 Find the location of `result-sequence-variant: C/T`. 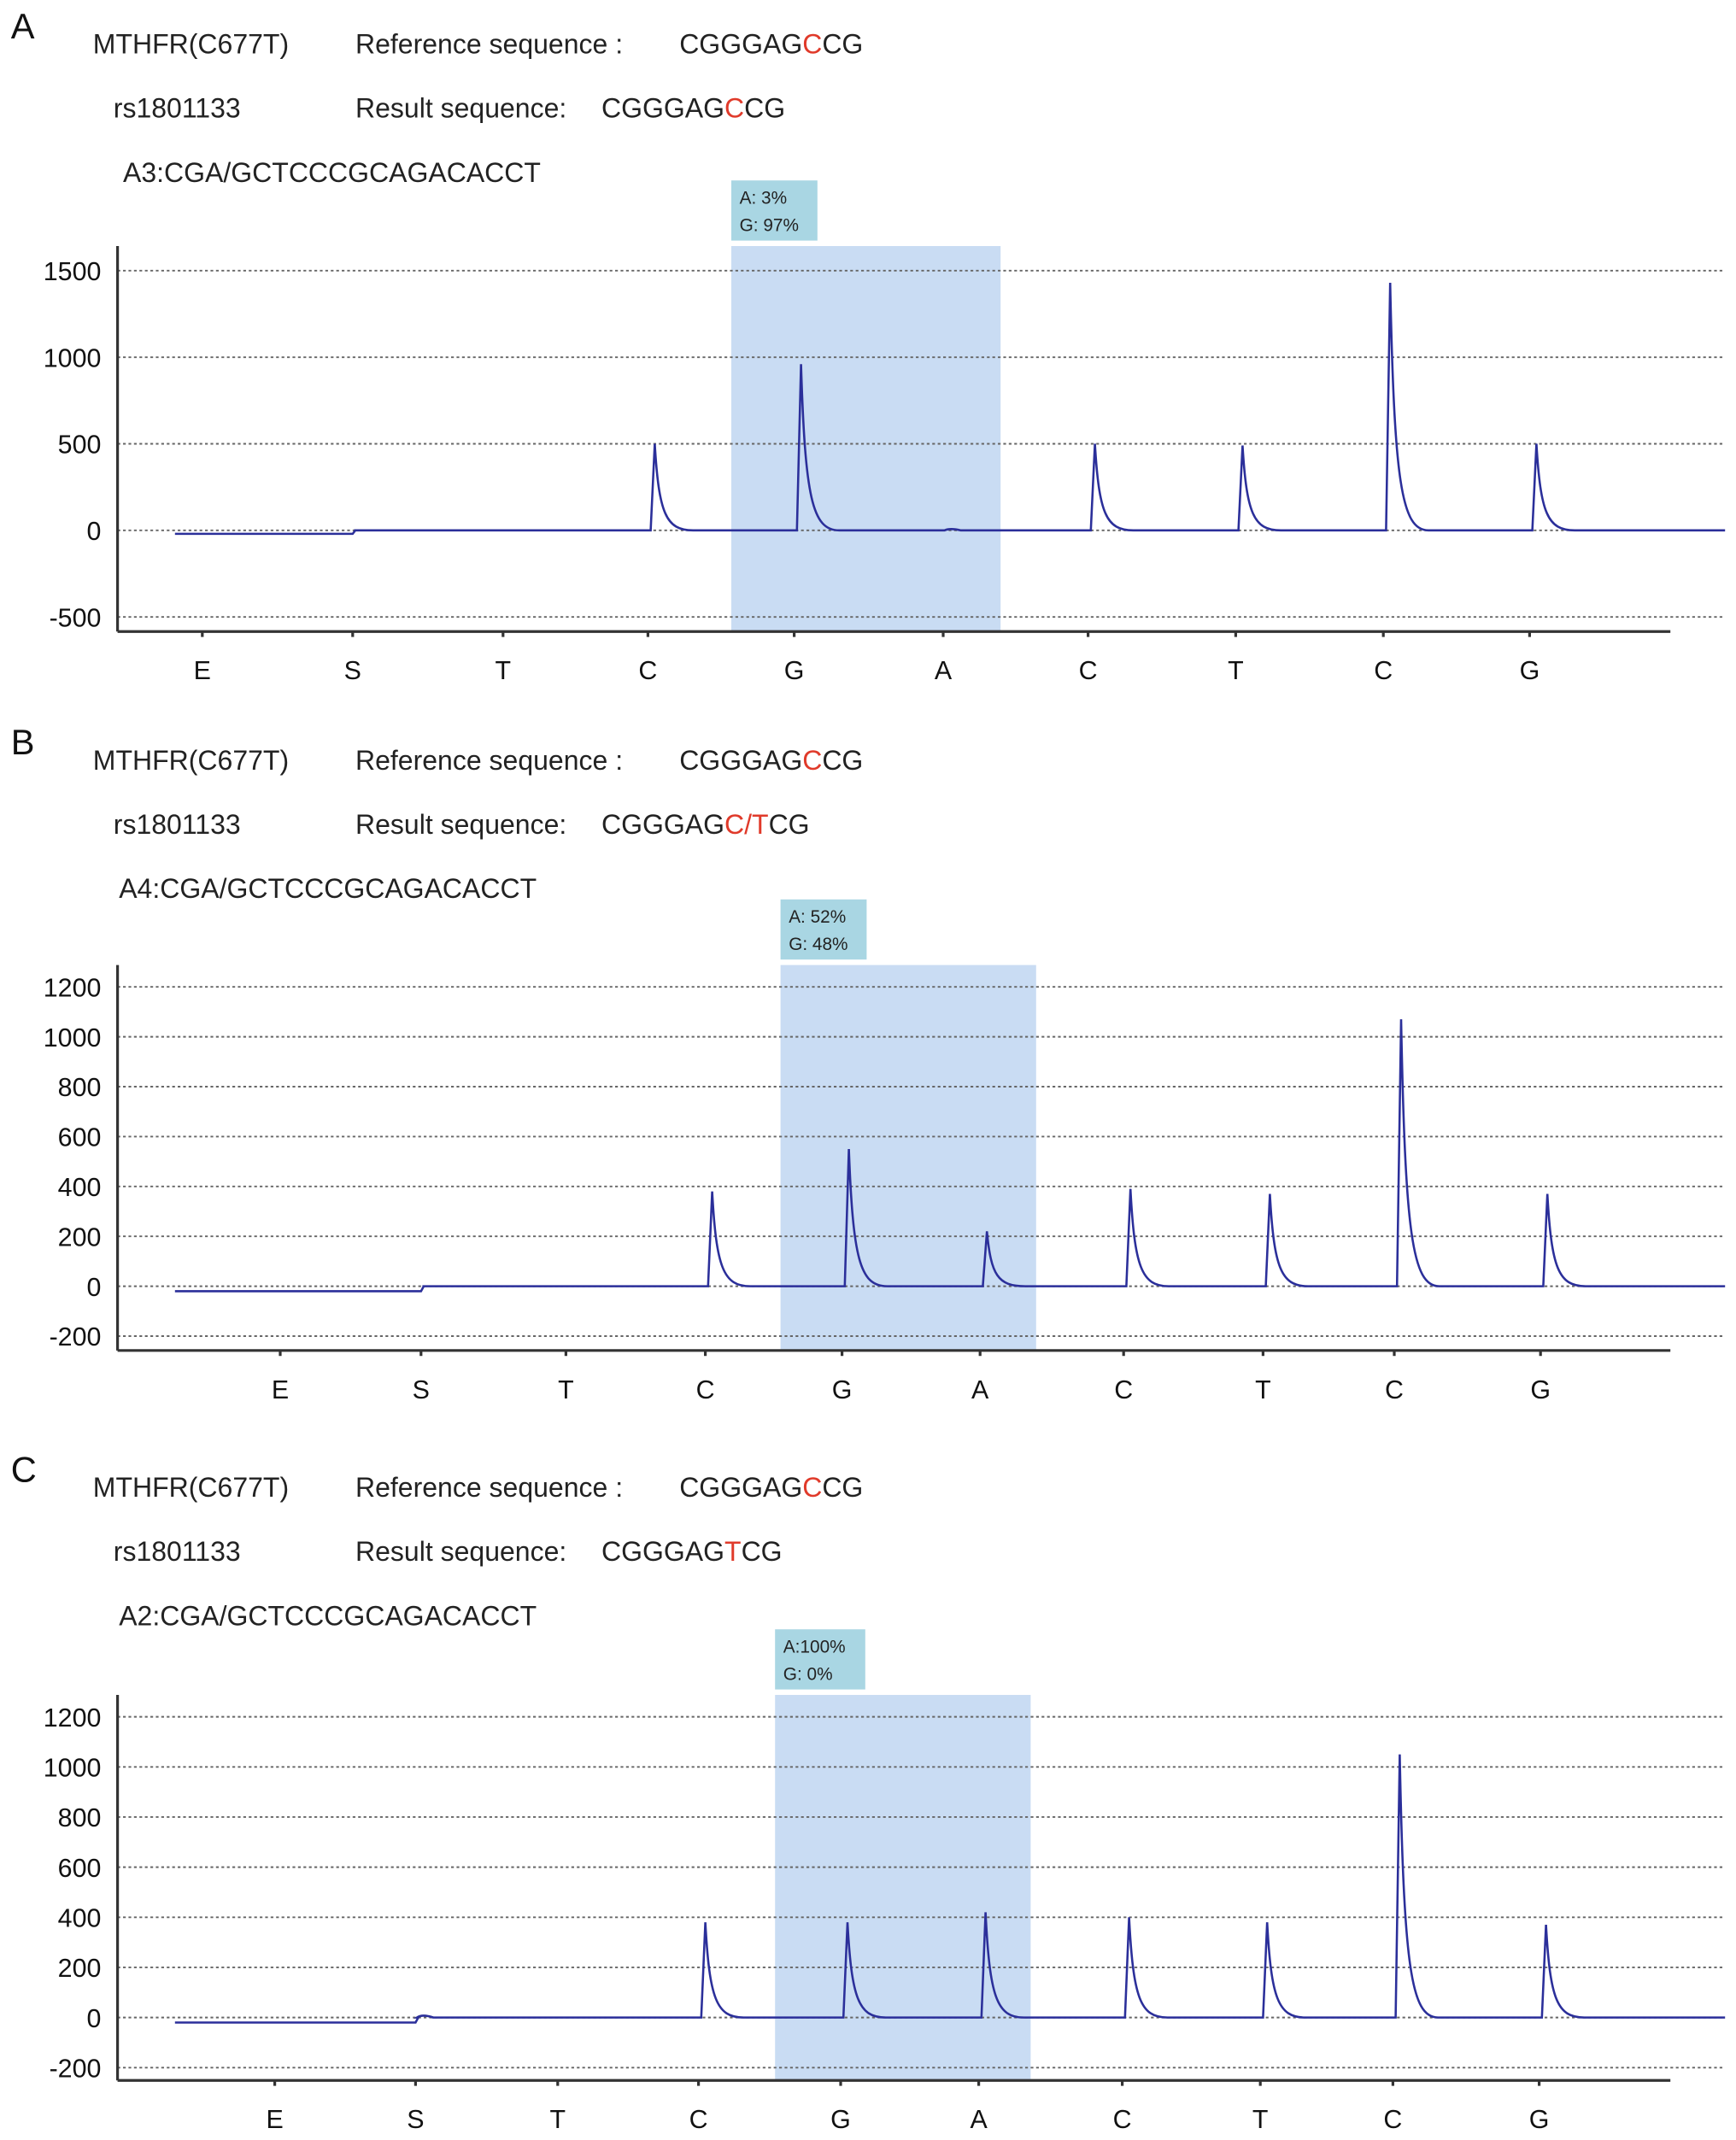

result-sequence-variant: C/T is located at coordinates (747, 824).